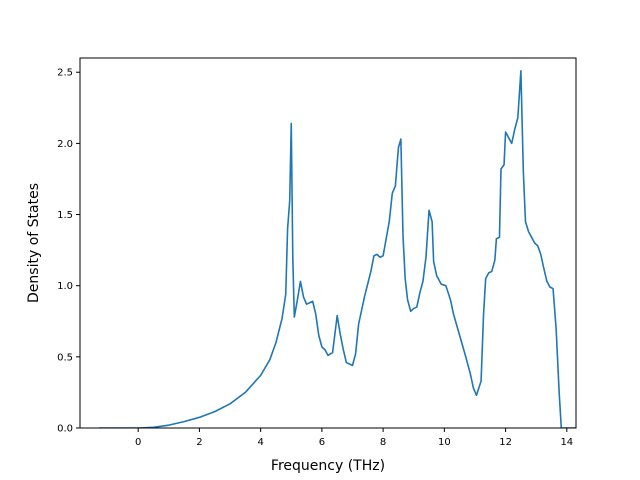 The width and height of the screenshot is (640, 480). I want to click on y-tick-label: 1.0, so click(65, 286).